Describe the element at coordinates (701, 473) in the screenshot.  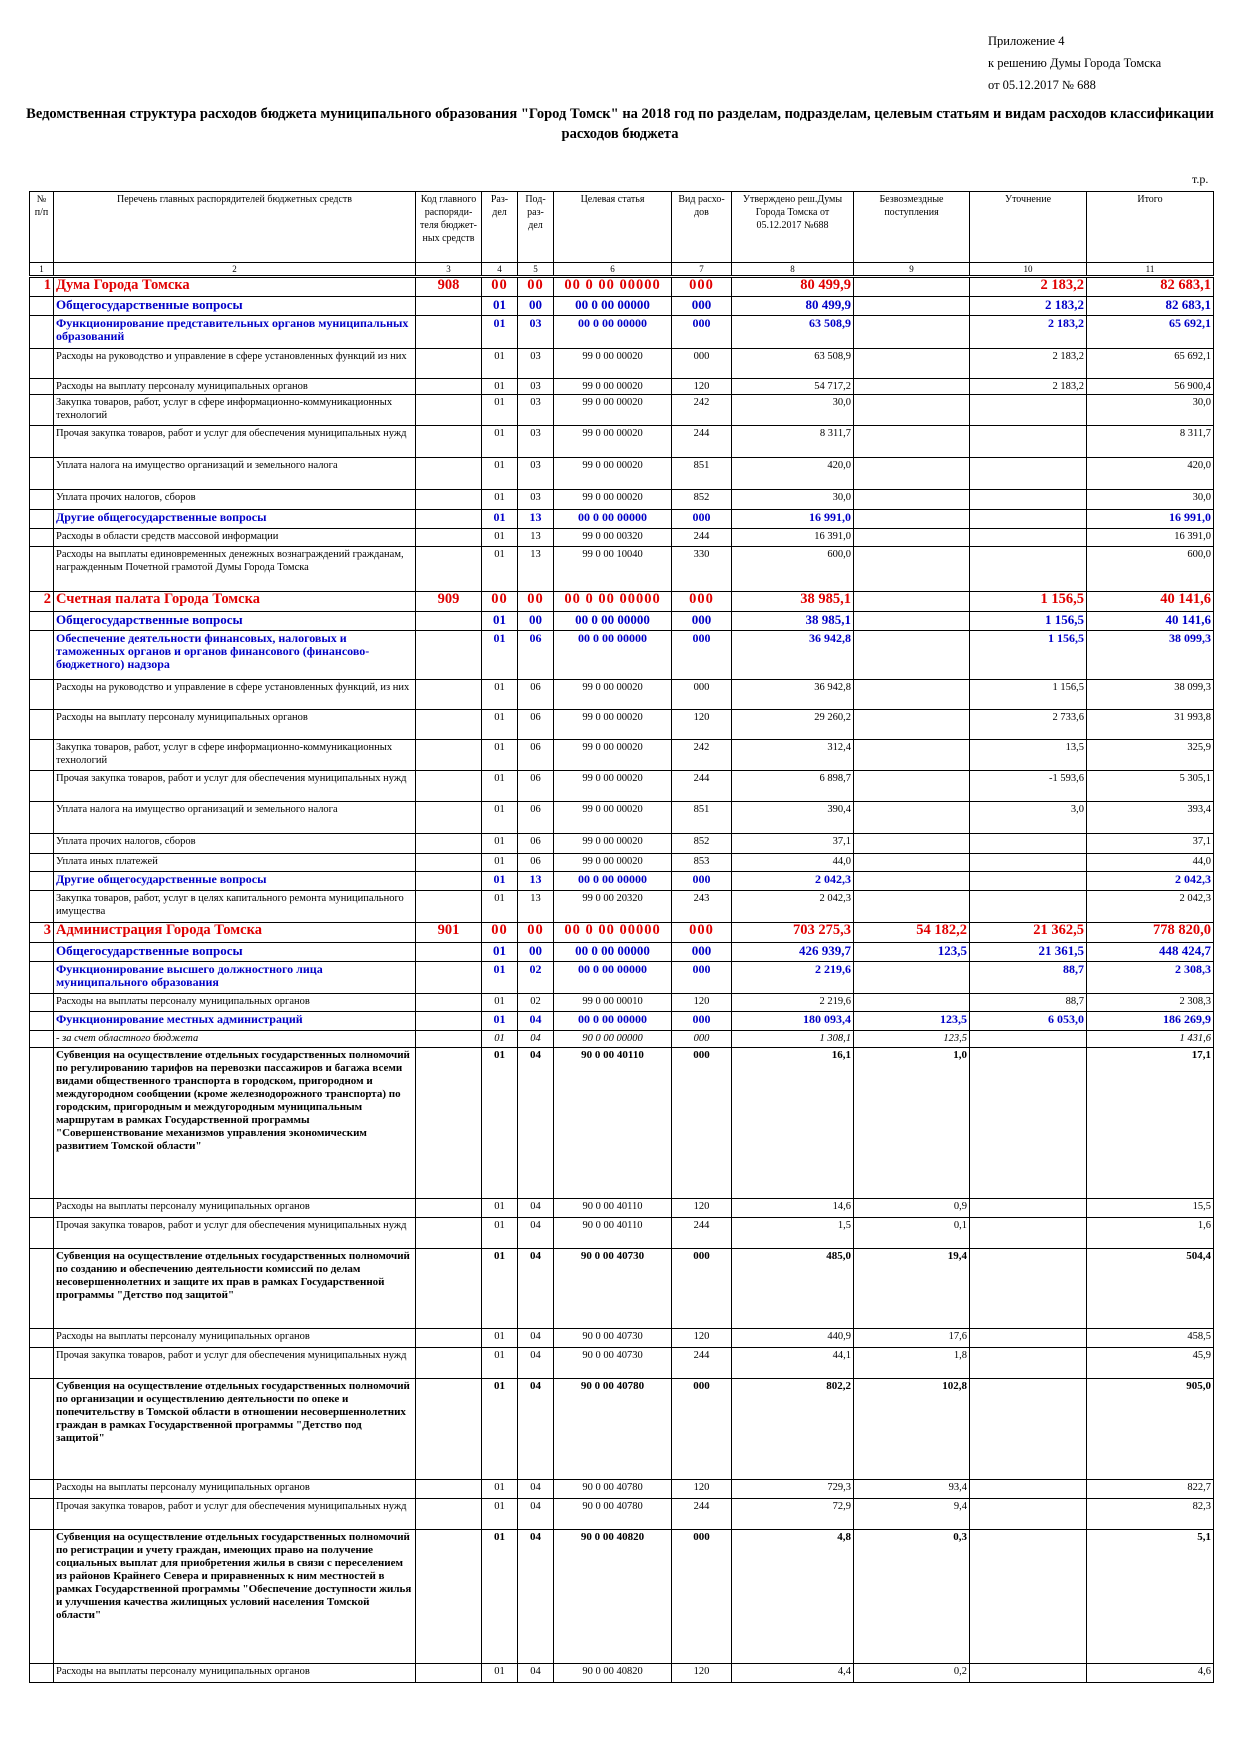
I see `row-expense-type: 851` at that location.